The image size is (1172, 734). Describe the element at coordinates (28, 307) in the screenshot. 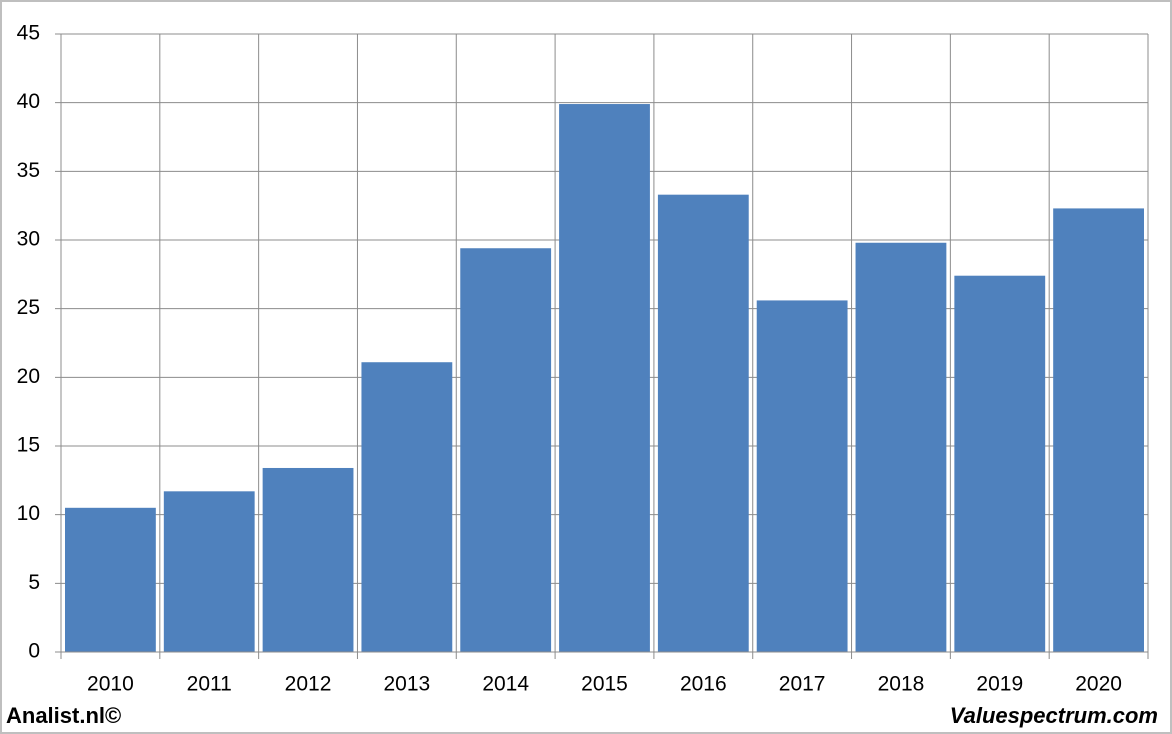

I see `y-tick-label: 25` at that location.